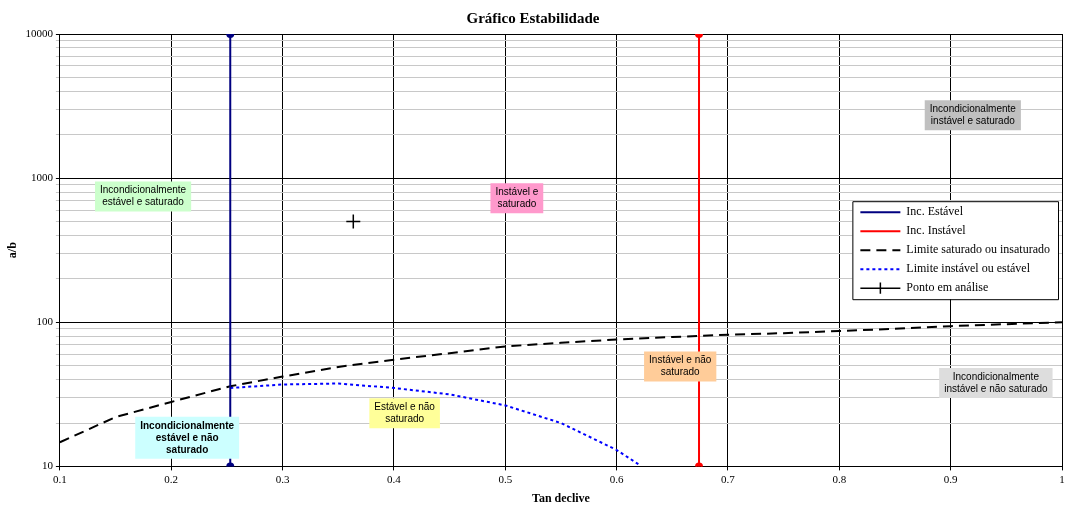  I want to click on y-tick-label: 10, so click(47, 465).